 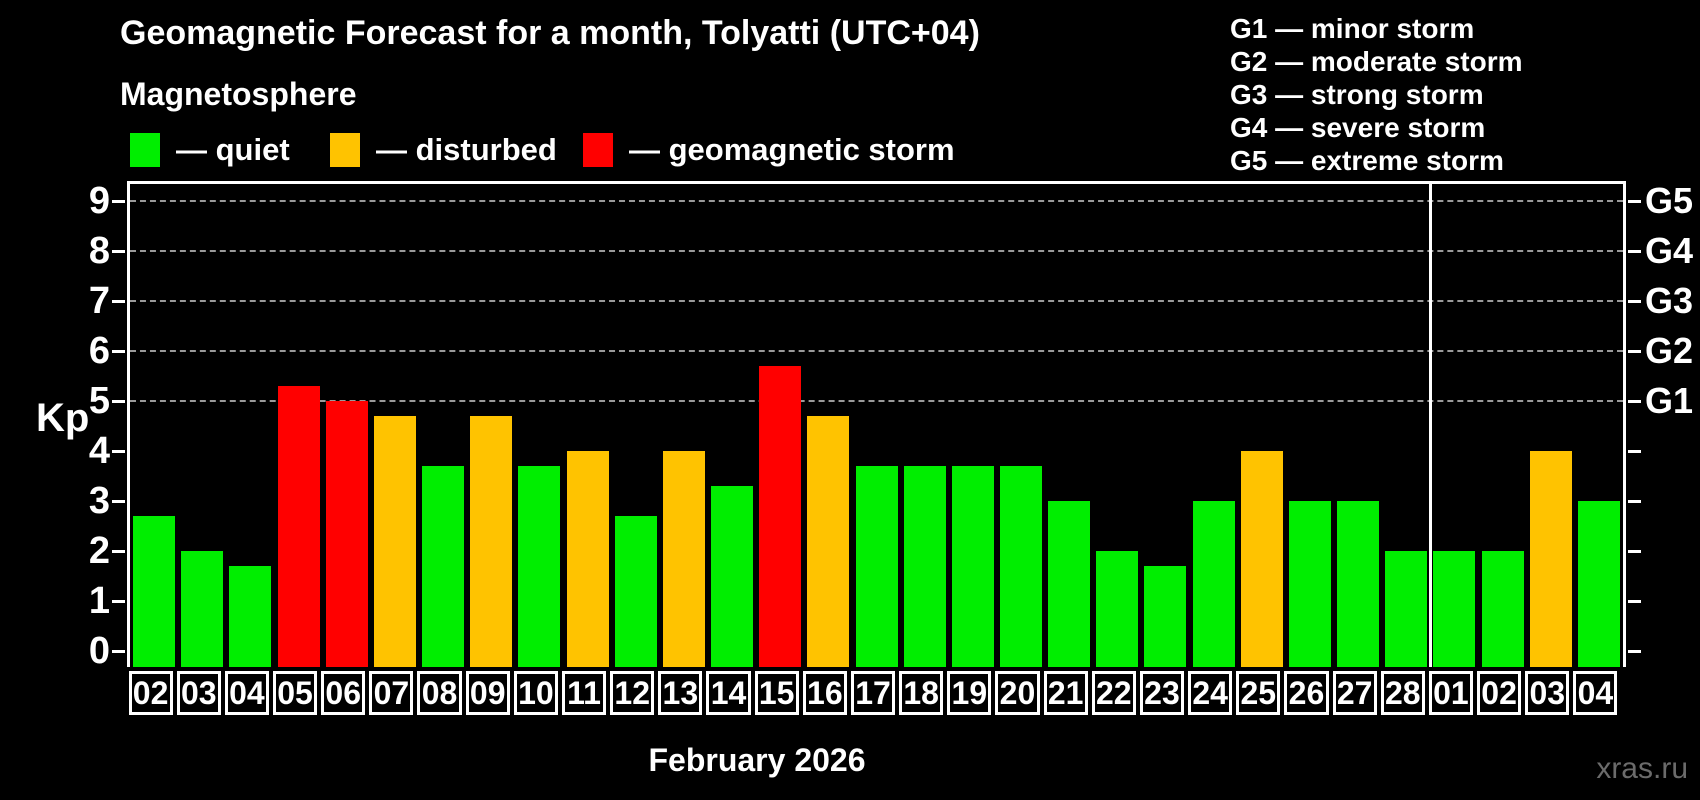 I want to click on y-tick-label-3: 3, so click(x=99, y=501).